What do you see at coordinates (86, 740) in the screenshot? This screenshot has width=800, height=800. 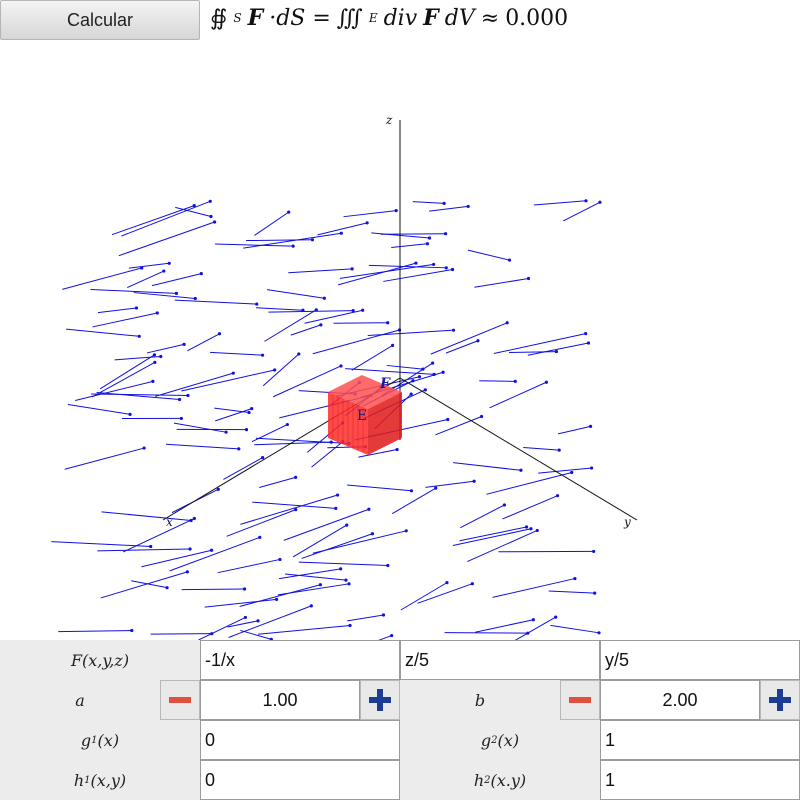 I see `g1-name: g` at bounding box center [86, 740].